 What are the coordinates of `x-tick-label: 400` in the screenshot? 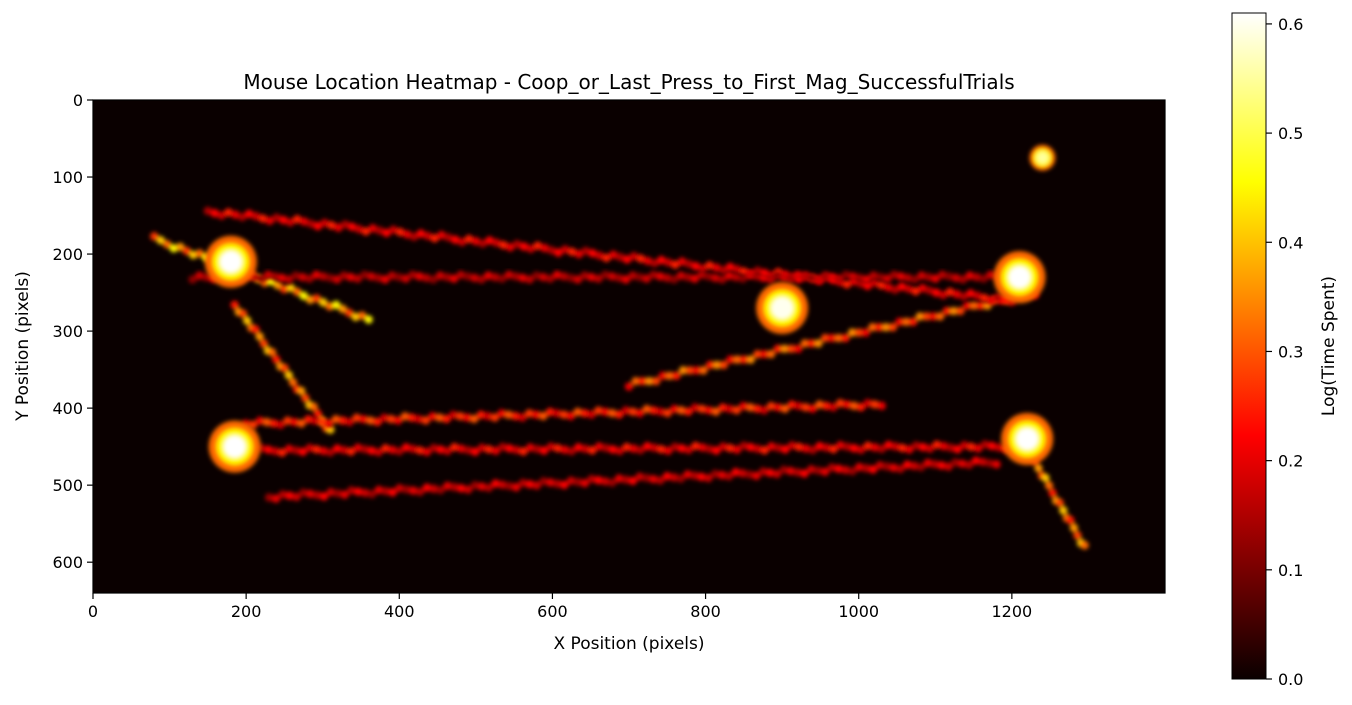 It's located at (399, 611).